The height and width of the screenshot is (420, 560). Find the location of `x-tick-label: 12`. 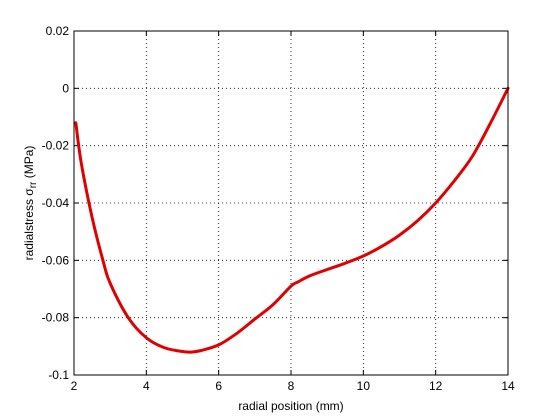

x-tick-label: 12 is located at coordinates (436, 386).